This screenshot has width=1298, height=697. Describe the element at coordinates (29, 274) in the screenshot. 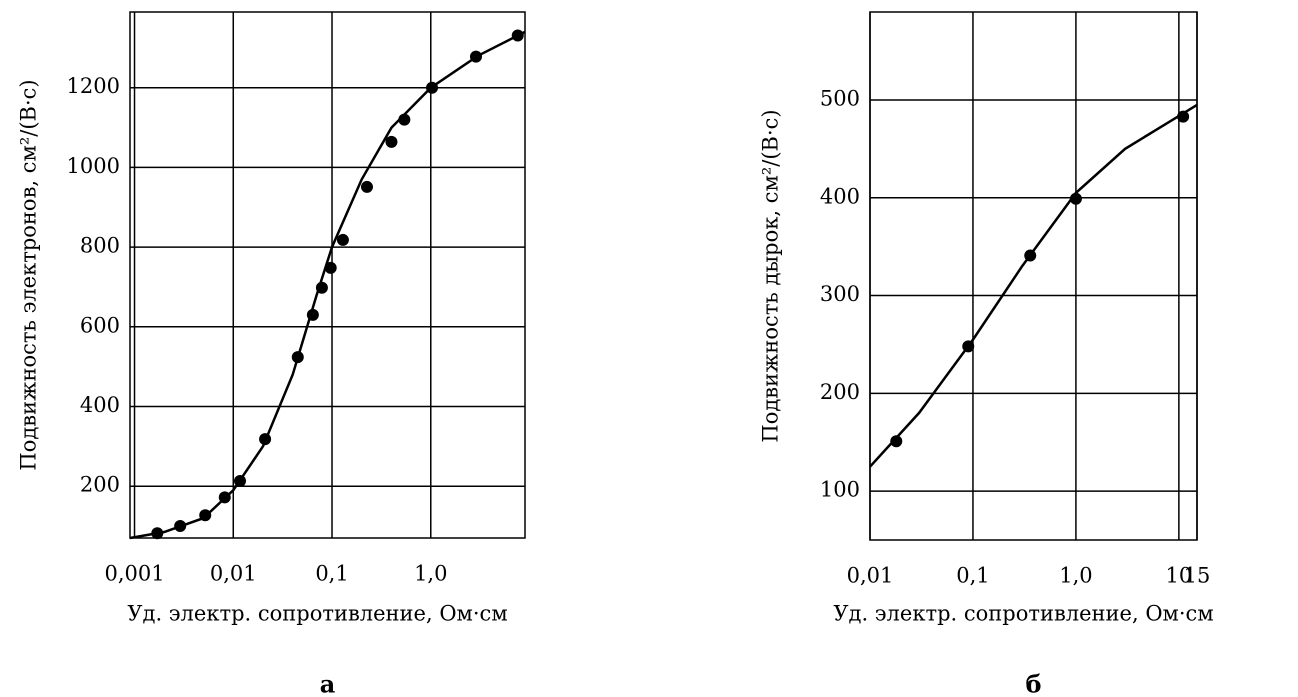

I see `y-axis-label: Подвижность электронов, см²/(В·с)` at that location.